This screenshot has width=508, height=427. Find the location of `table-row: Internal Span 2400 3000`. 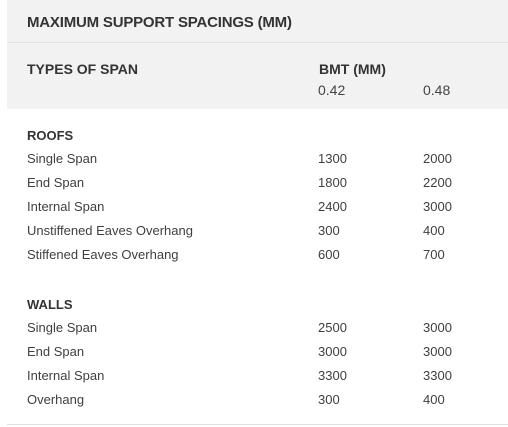

table-row: Internal Span 2400 3000 is located at coordinates (254, 207).